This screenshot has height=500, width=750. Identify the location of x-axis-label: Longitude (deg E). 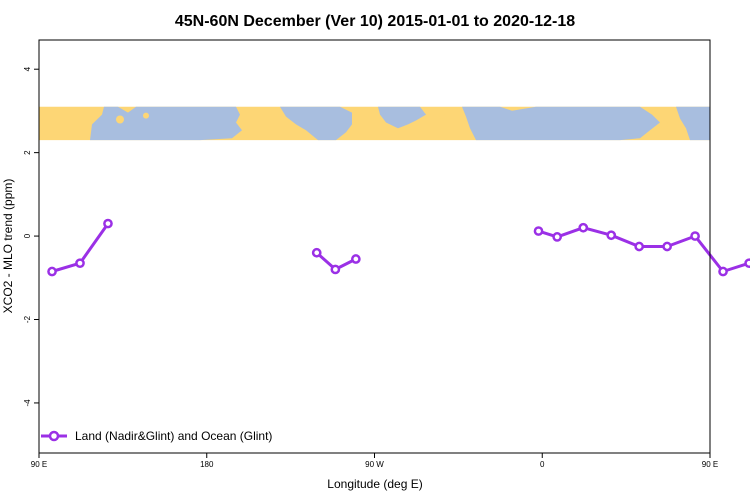
(374, 484).